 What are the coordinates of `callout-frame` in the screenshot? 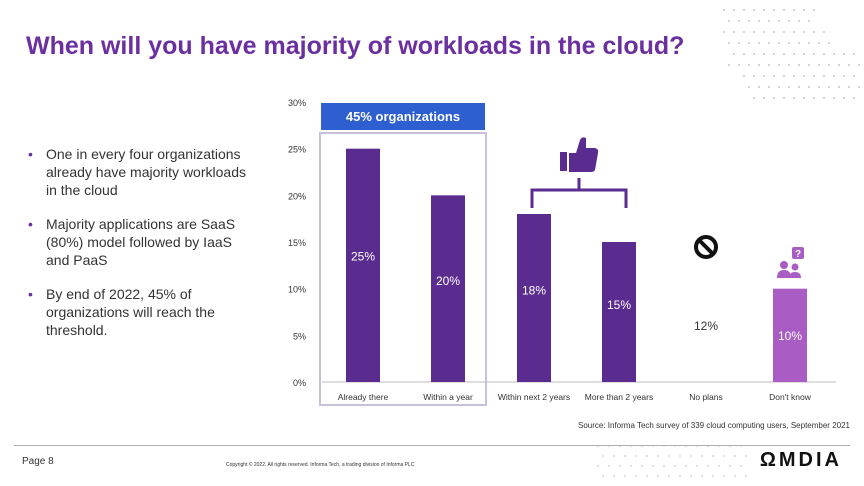 It's located at (403, 269).